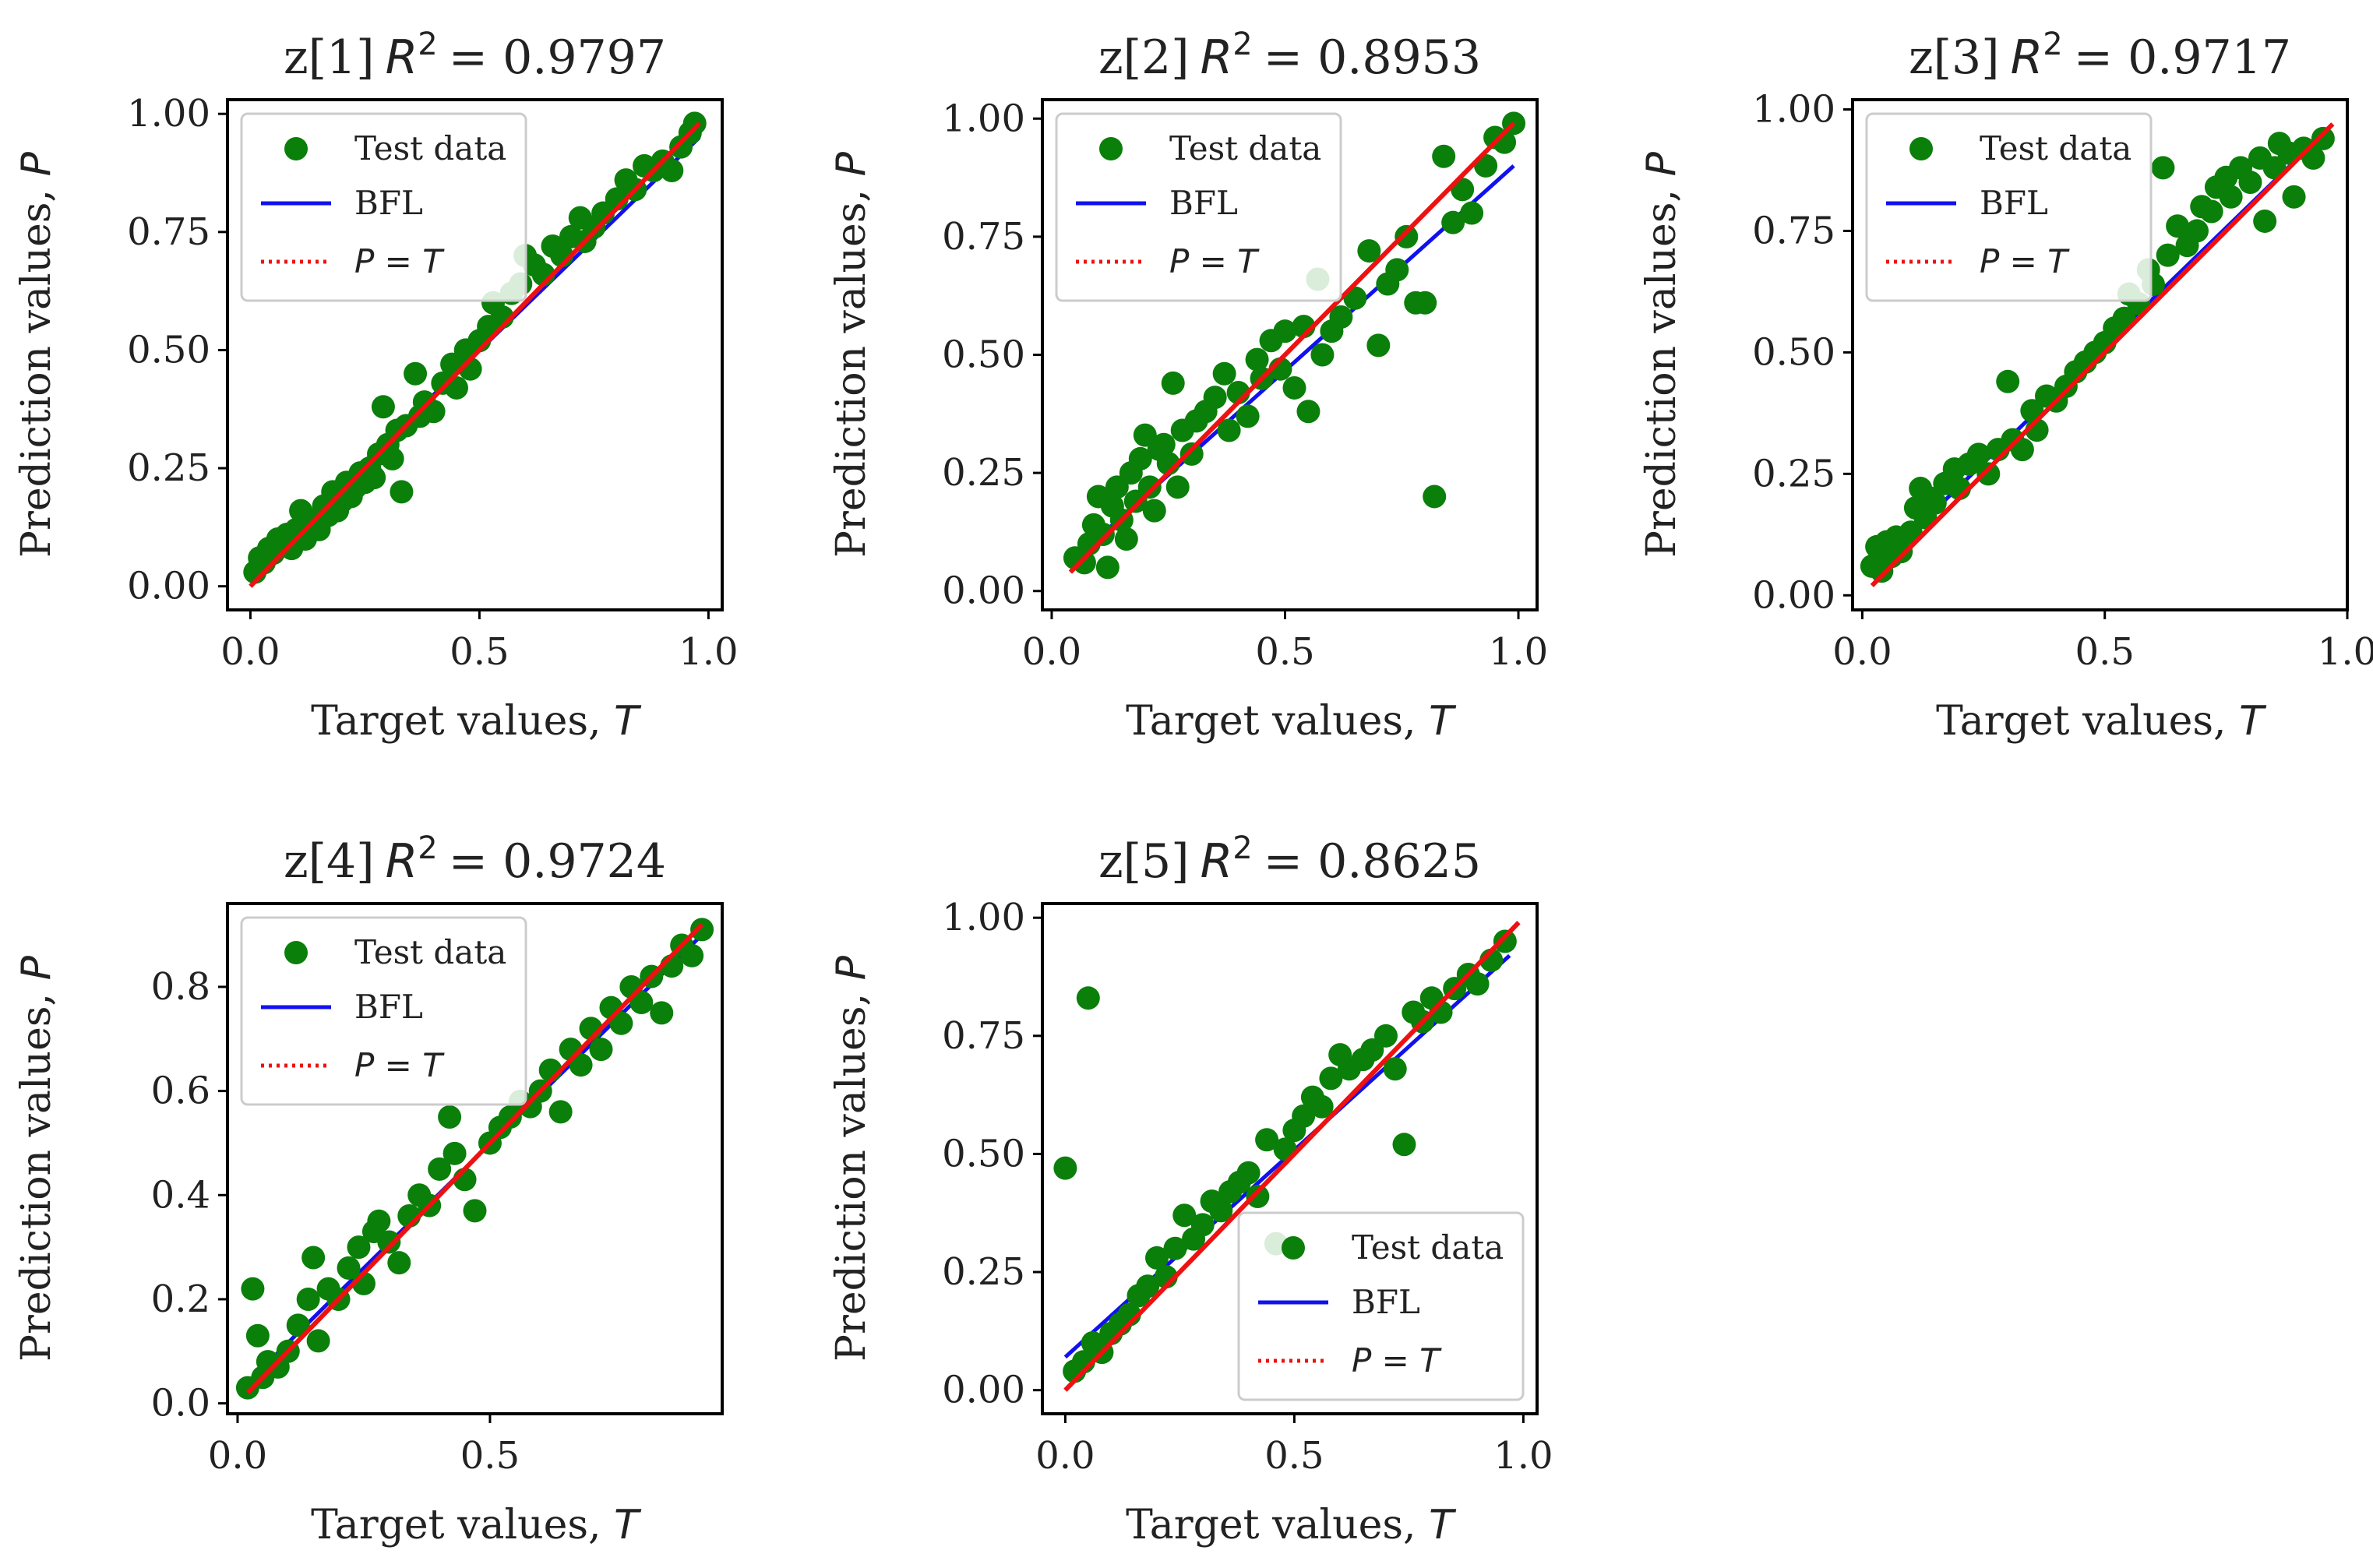  What do you see at coordinates (983, 1153) in the screenshot?
I see `y-tick-label-2: 0.50` at bounding box center [983, 1153].